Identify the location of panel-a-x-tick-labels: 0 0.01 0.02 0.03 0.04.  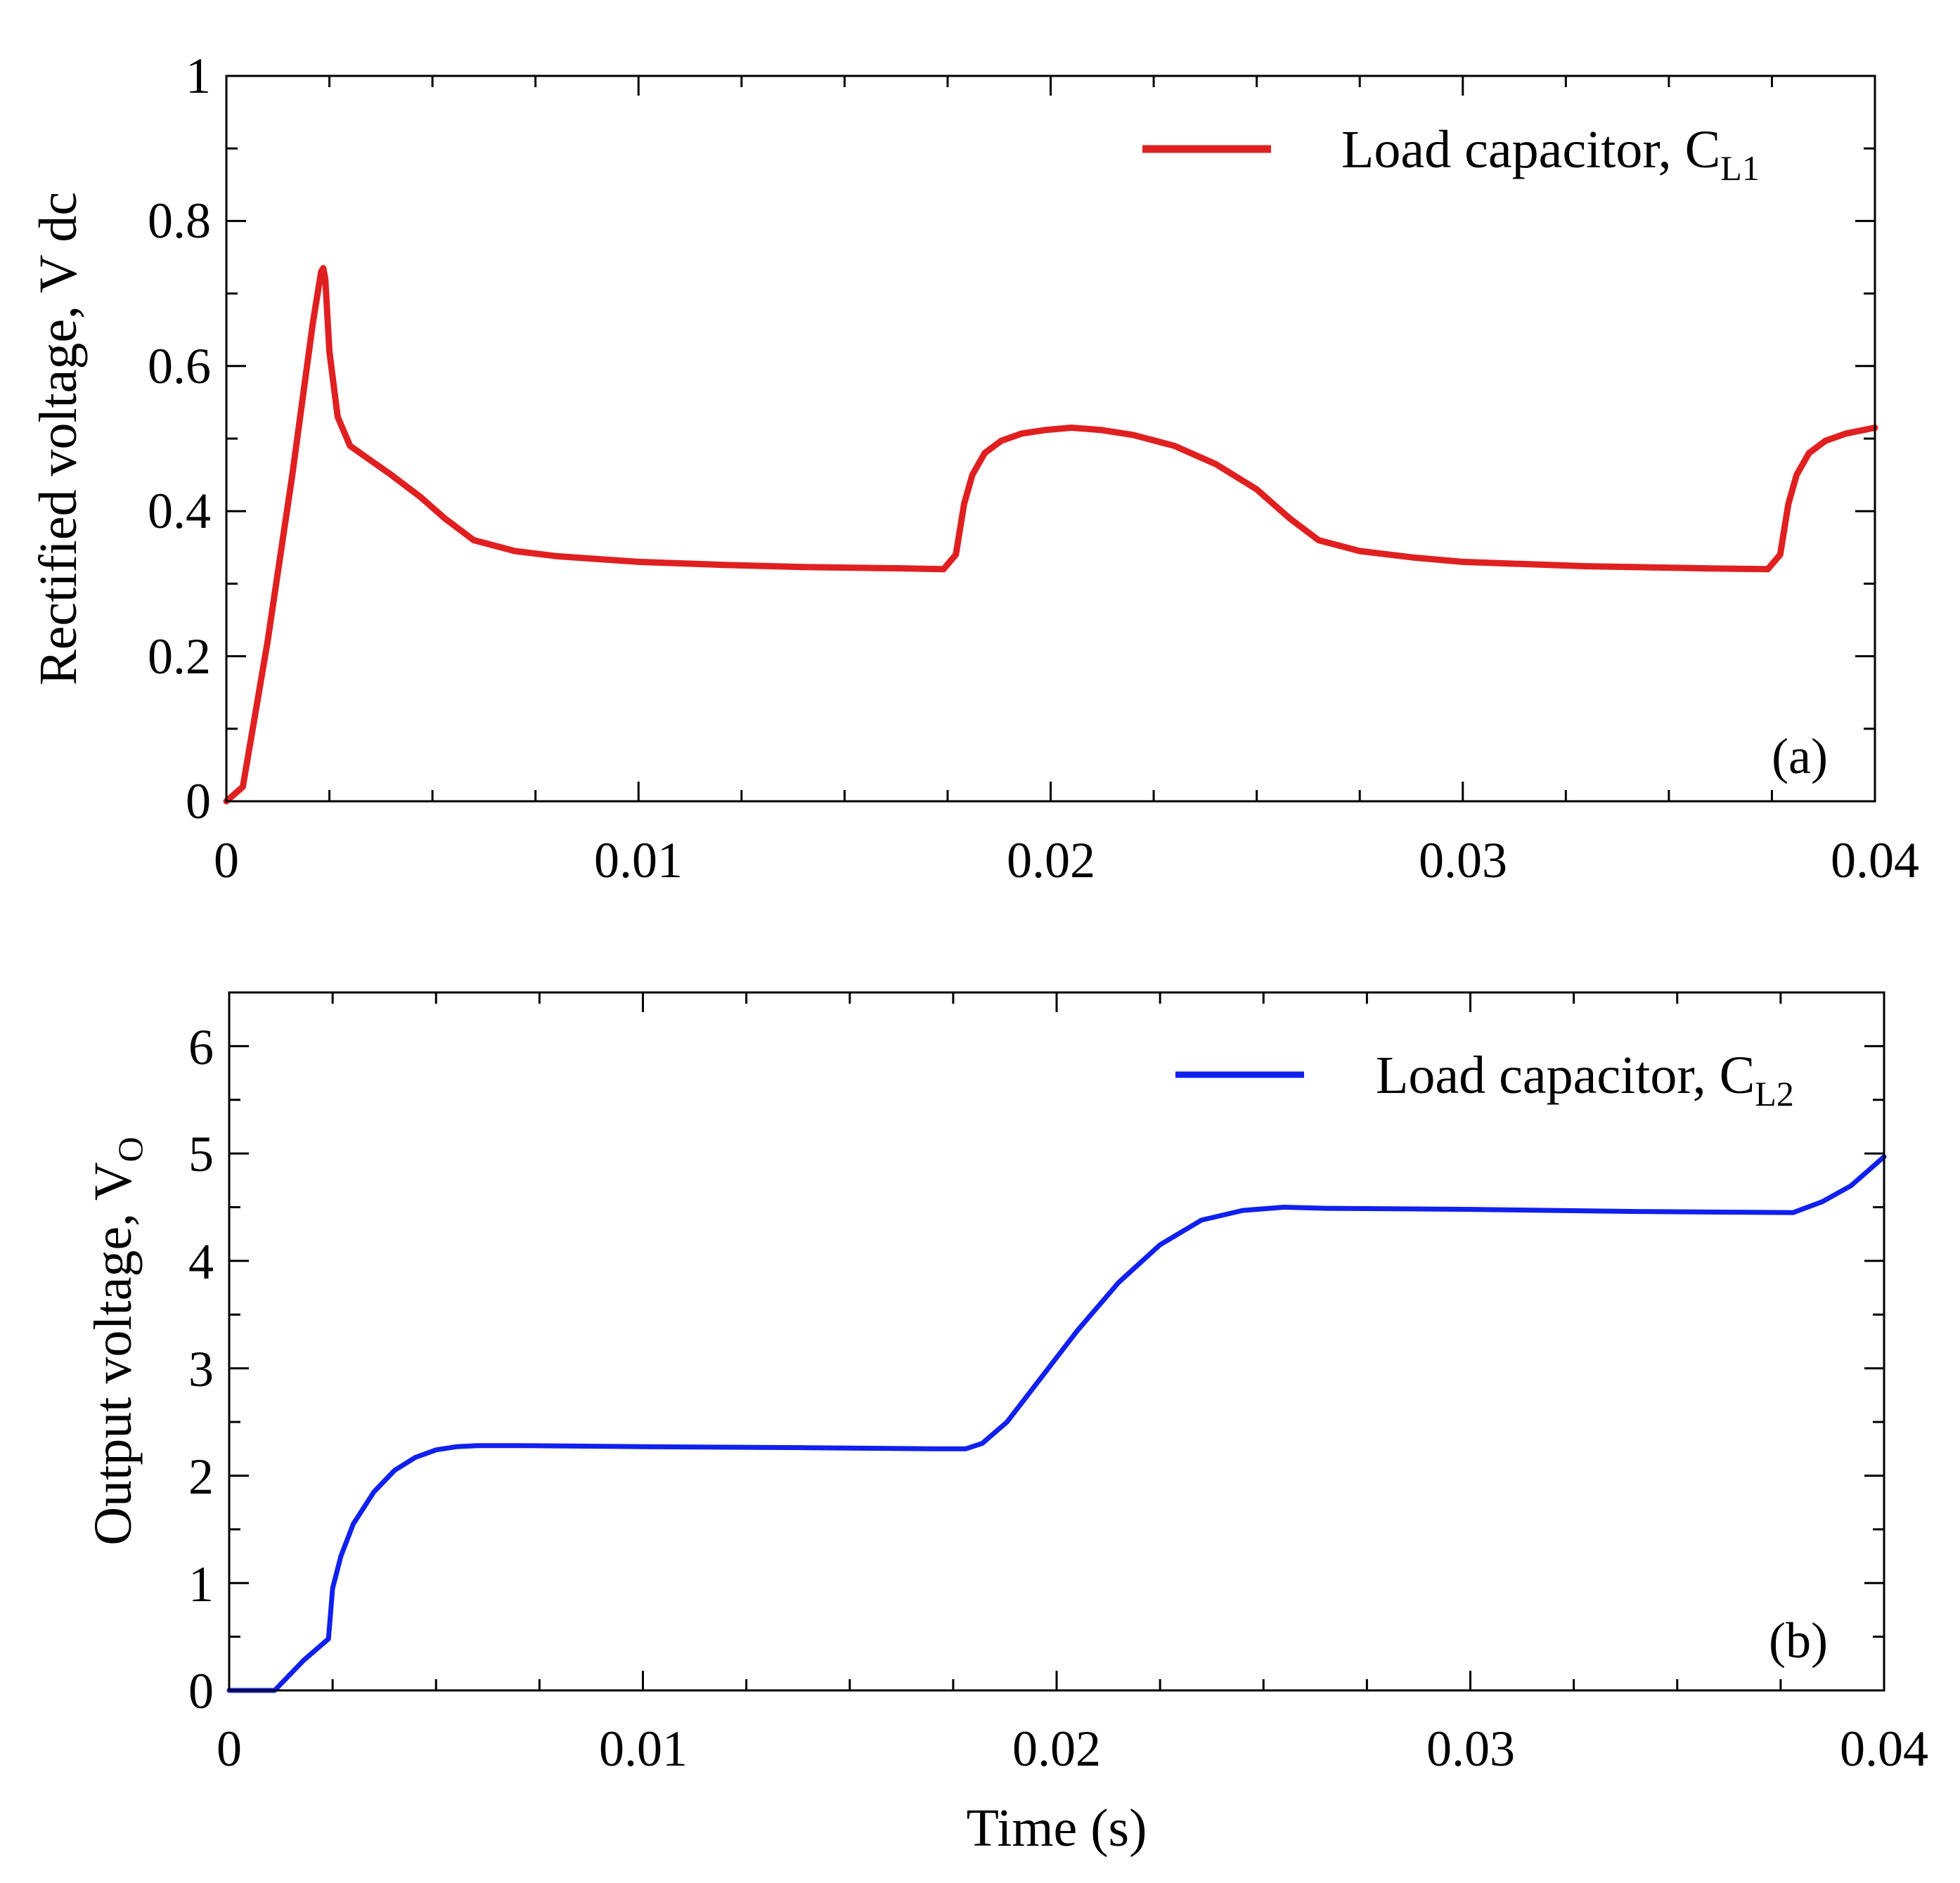
(1066, 860).